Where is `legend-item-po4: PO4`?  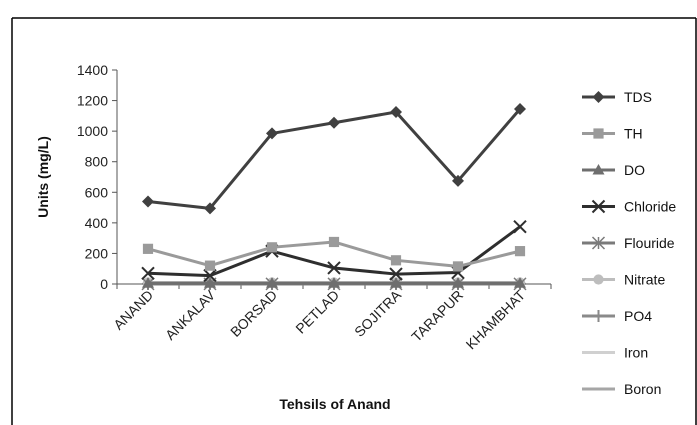
legend-item-po4: PO4 is located at coordinates (617, 316).